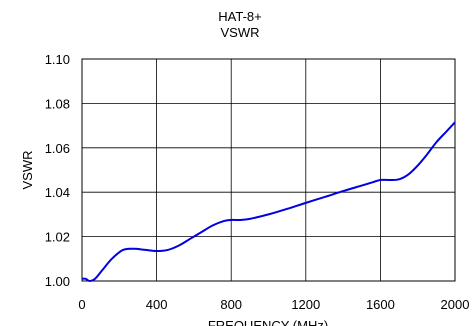 This screenshot has width=474, height=326. What do you see at coordinates (57, 59) in the screenshot?
I see `y-tick-label: 1.10` at bounding box center [57, 59].